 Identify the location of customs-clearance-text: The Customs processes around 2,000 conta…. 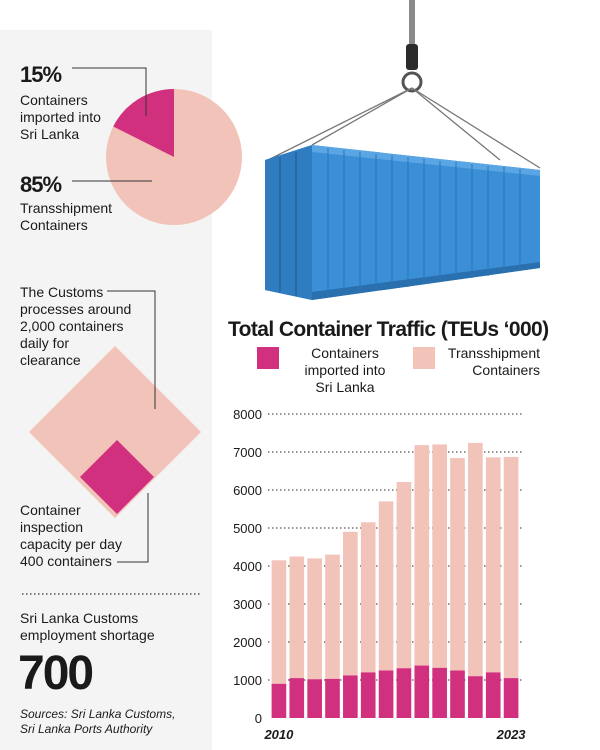
(75, 326).